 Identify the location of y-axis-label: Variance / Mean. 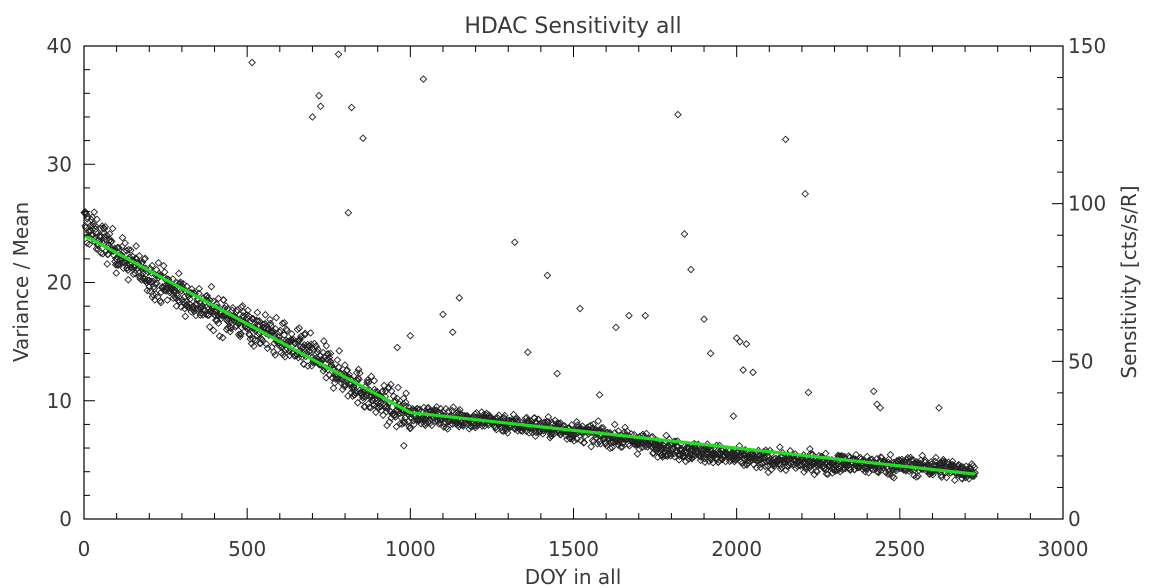
(21, 282).